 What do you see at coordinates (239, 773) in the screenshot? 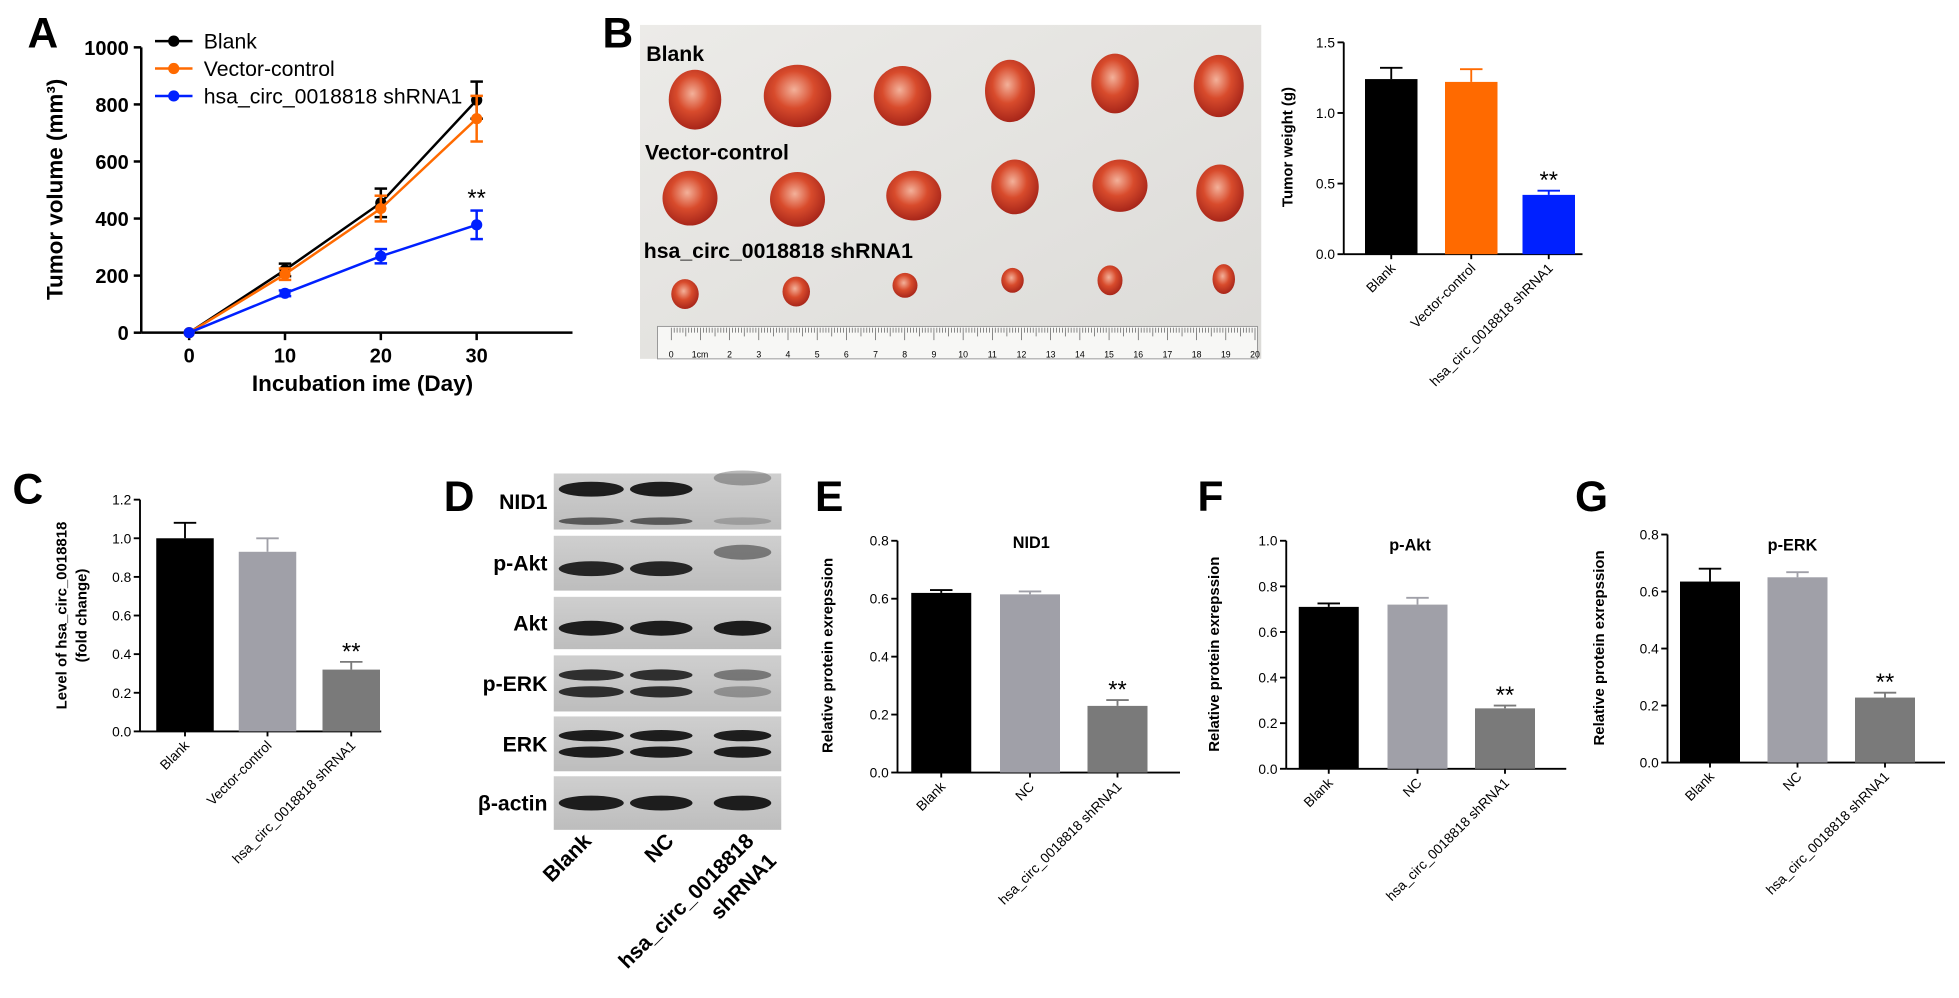
I see `chart-xtick-label: Vector-control` at bounding box center [239, 773].